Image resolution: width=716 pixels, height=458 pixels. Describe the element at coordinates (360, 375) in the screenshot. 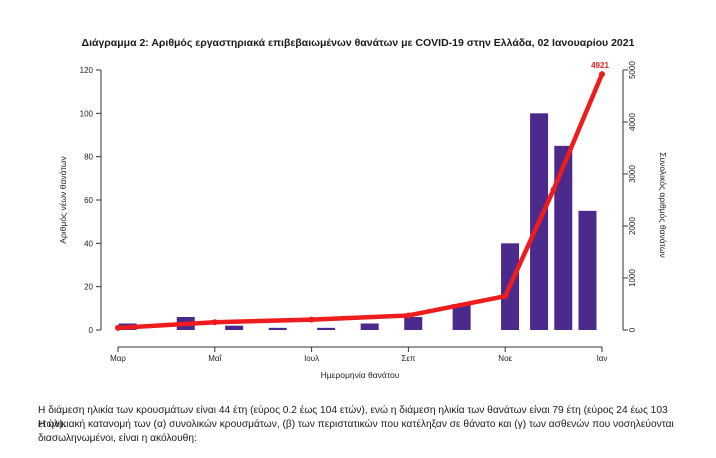

I see `x-axis-label: Ημερομηνία θανάτου` at that location.